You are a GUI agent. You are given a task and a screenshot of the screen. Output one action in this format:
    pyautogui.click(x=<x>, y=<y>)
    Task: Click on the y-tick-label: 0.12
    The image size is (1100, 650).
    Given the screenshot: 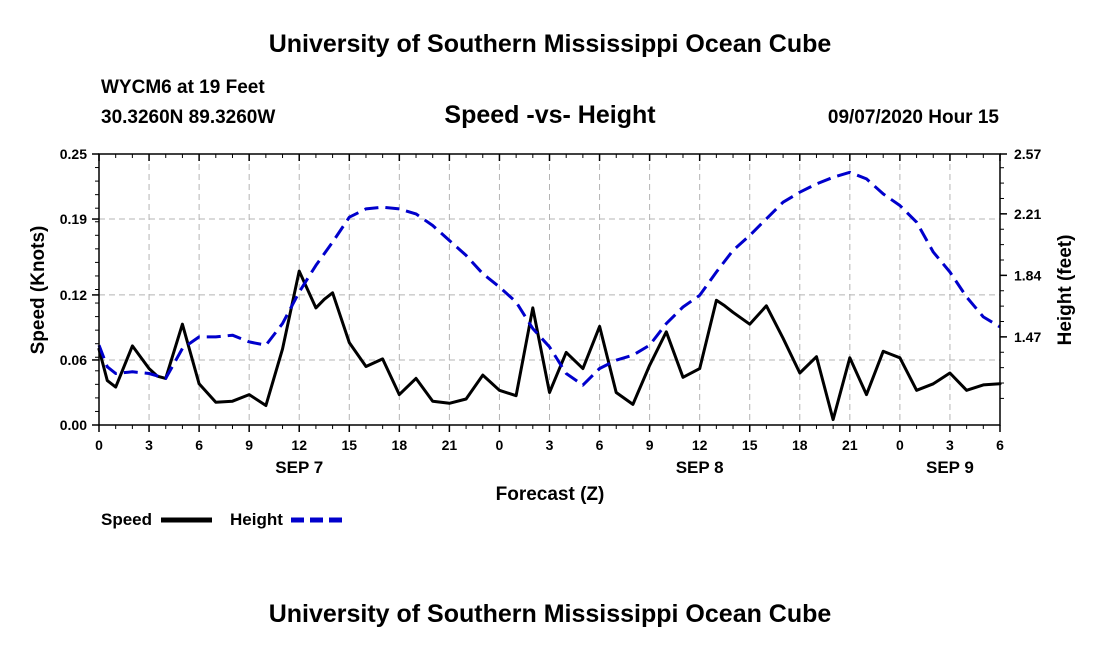 What is the action you would take?
    pyautogui.click(x=73, y=295)
    